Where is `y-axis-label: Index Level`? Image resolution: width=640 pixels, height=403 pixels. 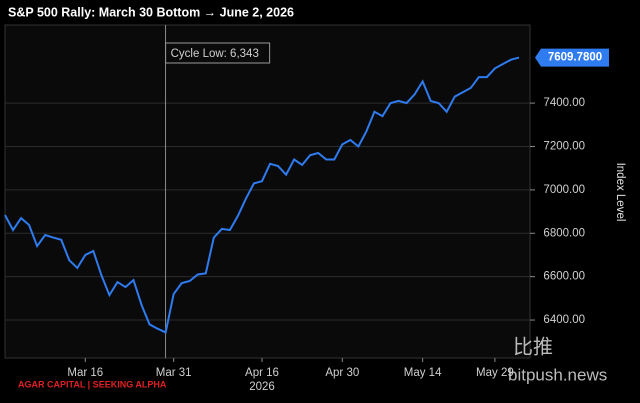
y-axis-label: Index Level is located at coordinates (620, 192).